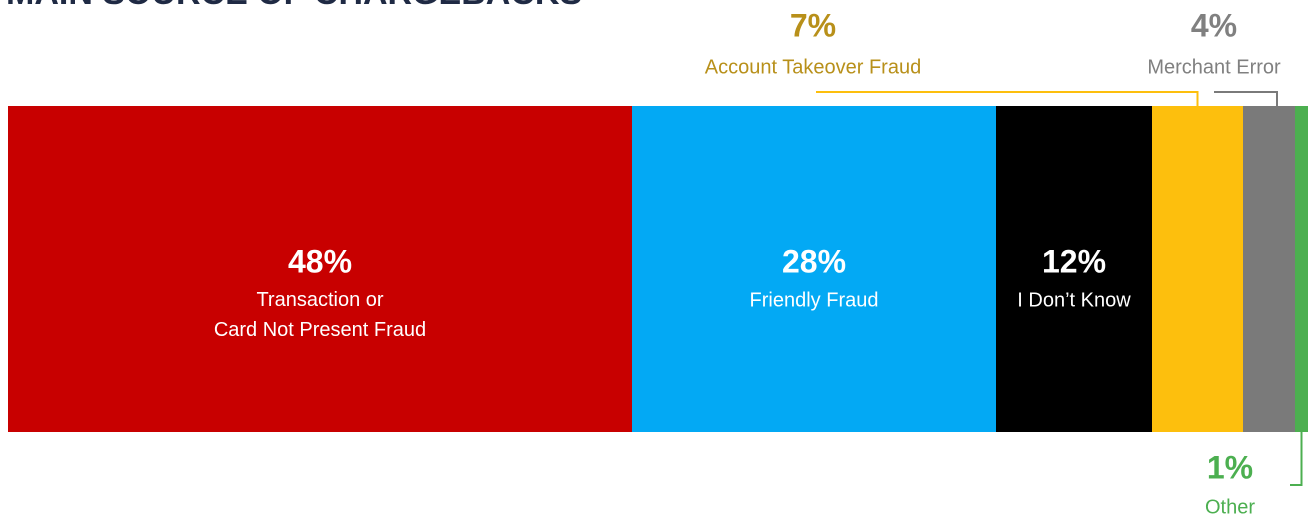 The image size is (1309, 520). What do you see at coordinates (814, 300) in the screenshot?
I see `category-label: Friendly Fraud` at bounding box center [814, 300].